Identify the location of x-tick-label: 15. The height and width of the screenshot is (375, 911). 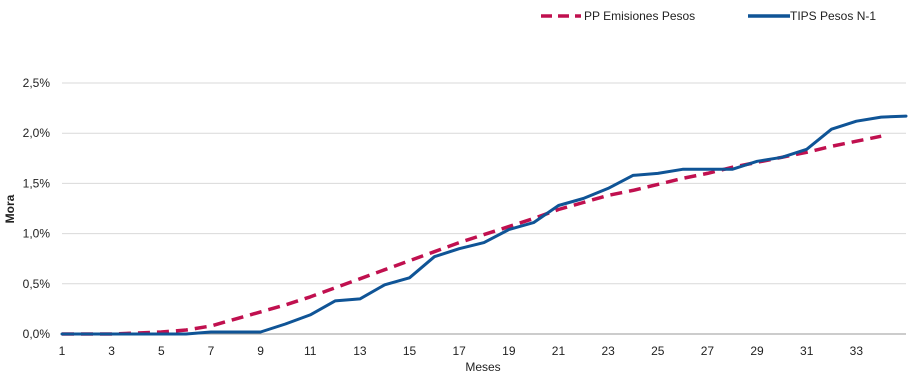
(410, 351).